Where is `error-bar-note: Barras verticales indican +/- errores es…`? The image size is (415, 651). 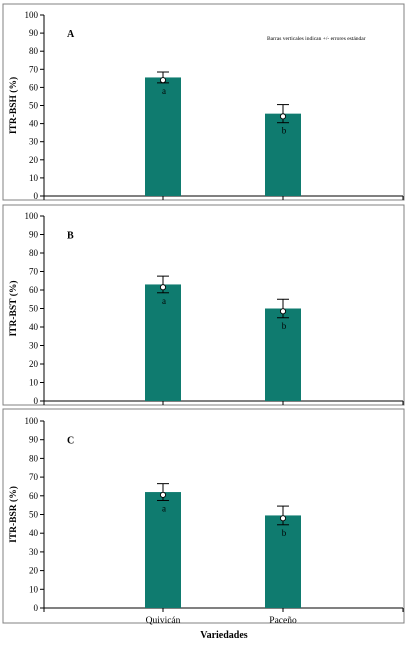
error-bar-note: Barras verticales indican +/- errores es… is located at coordinates (316, 39).